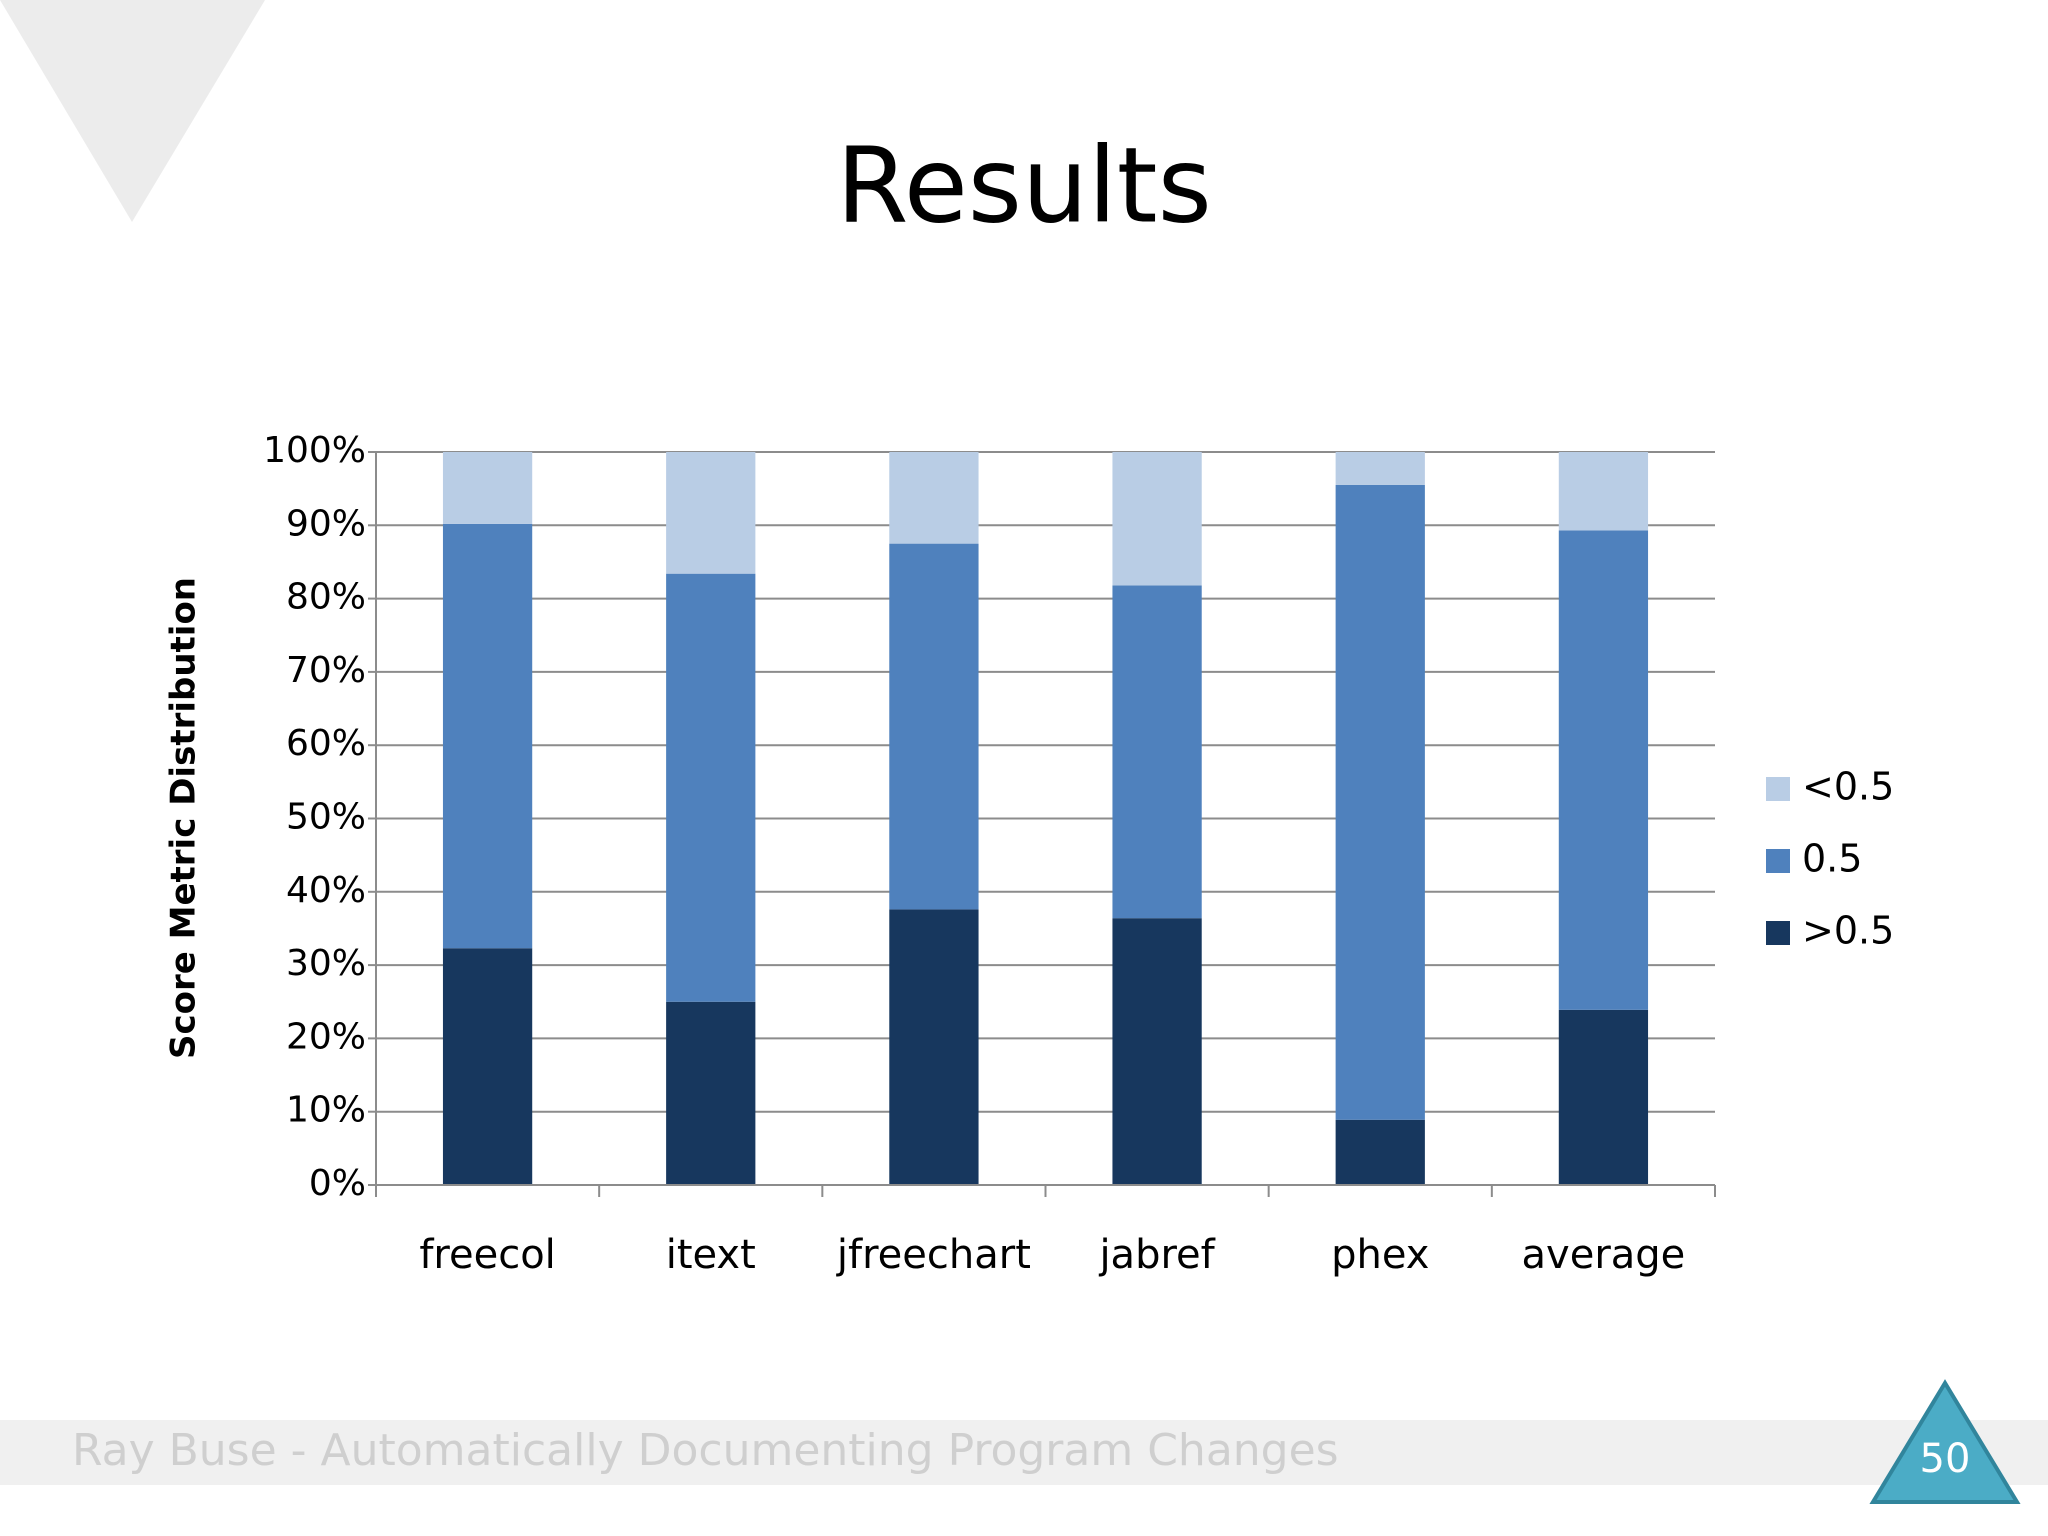 The image size is (2048, 1536). I want to click on y-tick-label: 30%, so click(326, 963).